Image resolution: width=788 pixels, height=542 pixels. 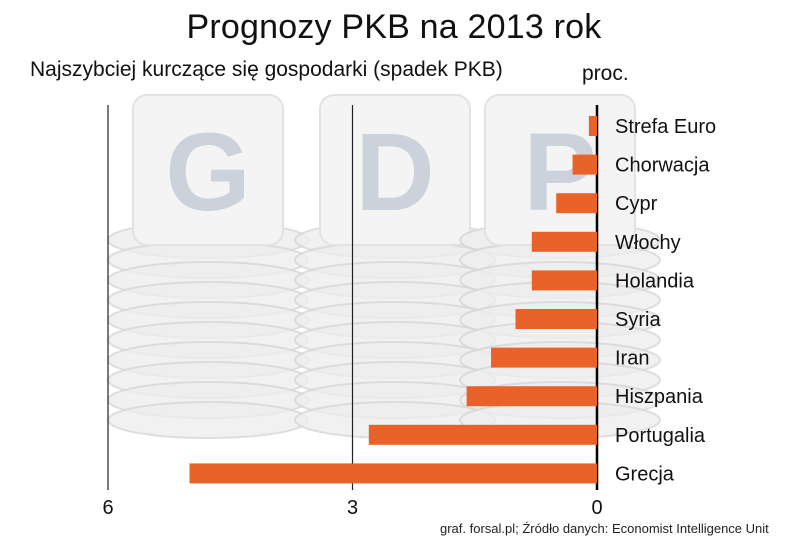 I want to click on category-label: Włochy, so click(x=648, y=243).